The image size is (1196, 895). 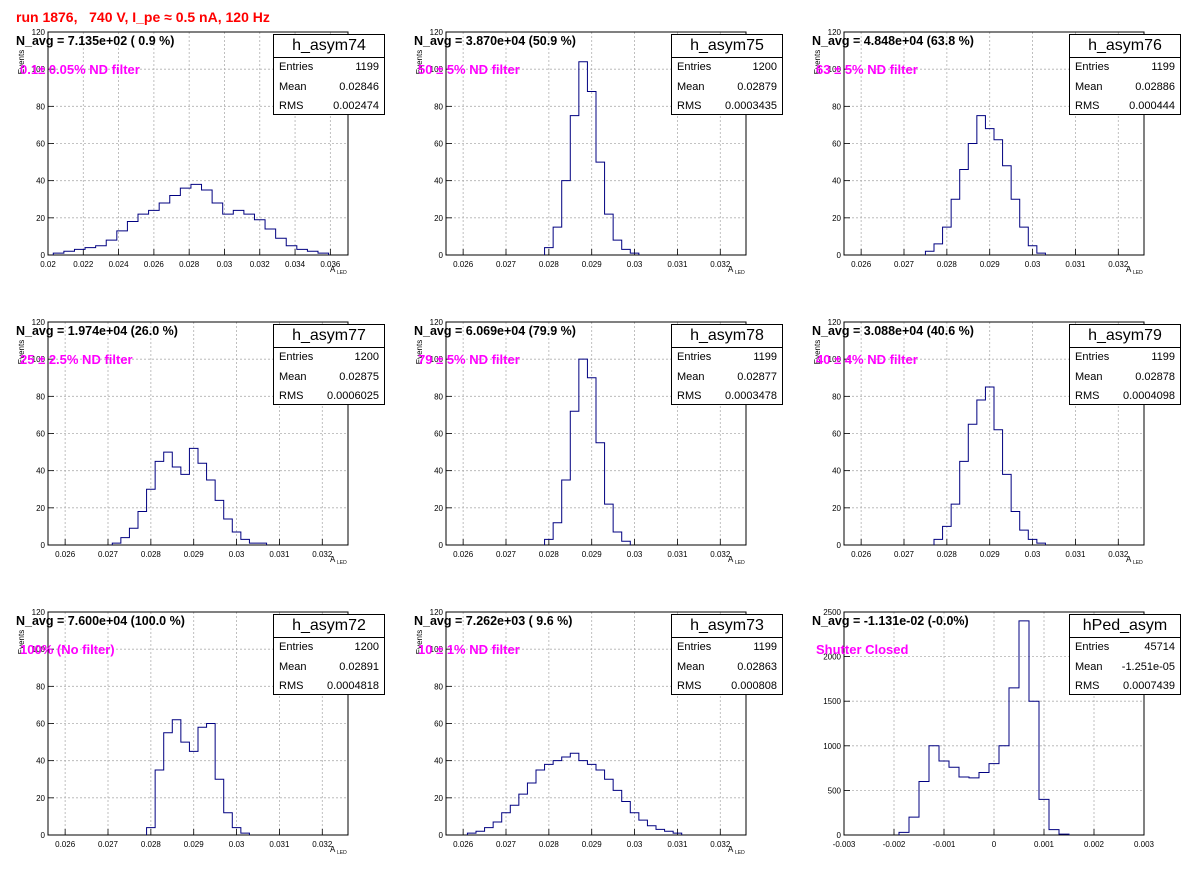 I want to click on stats-entries-row: Entries 45714, so click(x=1125, y=648).